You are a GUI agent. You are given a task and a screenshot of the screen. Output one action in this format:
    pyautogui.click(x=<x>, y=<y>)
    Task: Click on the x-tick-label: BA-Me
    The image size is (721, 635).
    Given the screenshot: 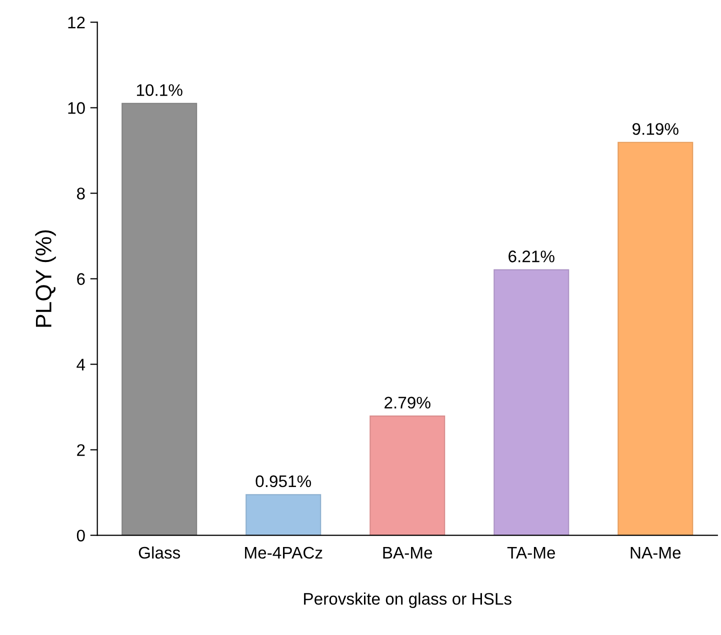 What is the action you would take?
    pyautogui.click(x=407, y=553)
    